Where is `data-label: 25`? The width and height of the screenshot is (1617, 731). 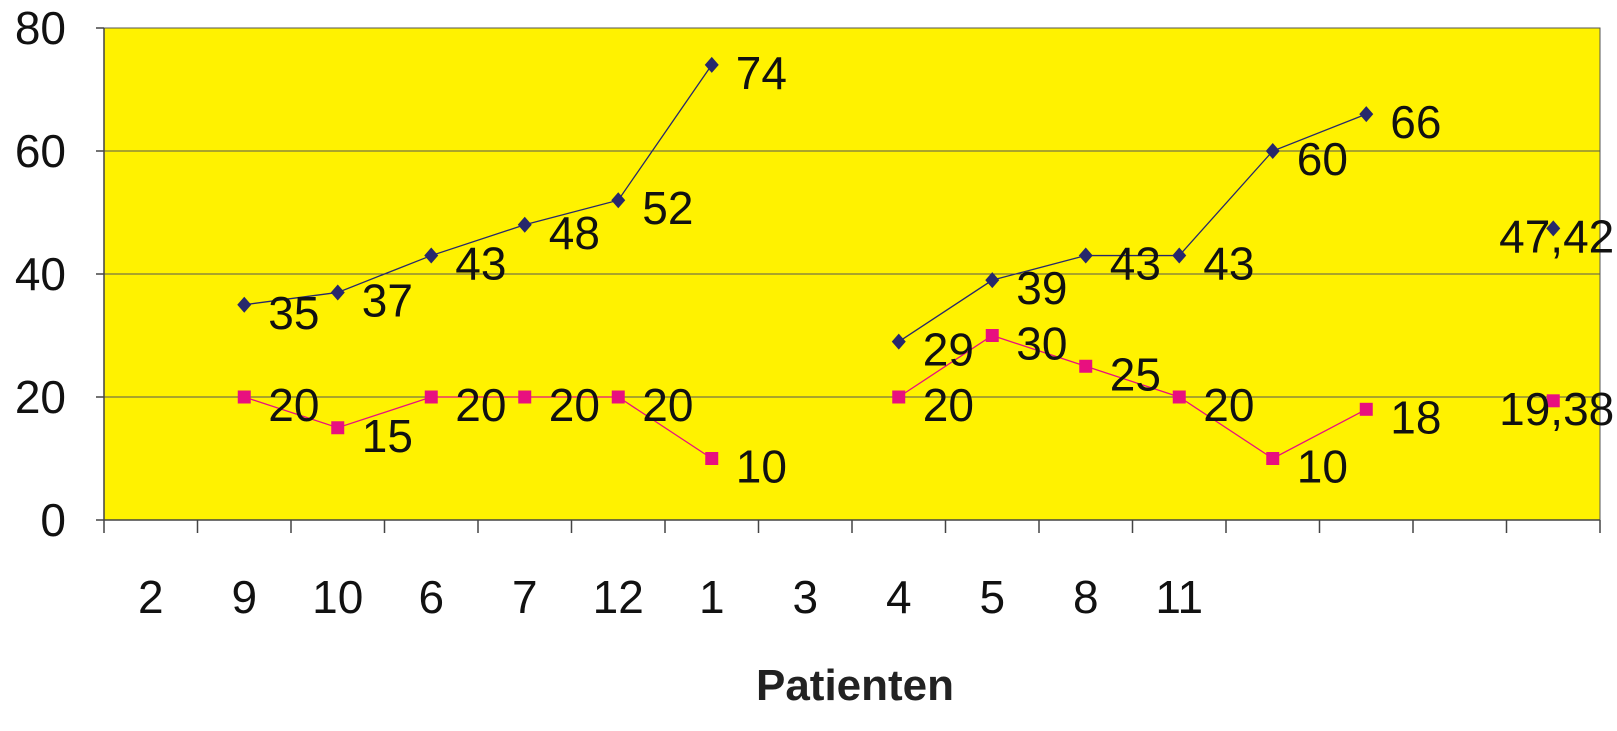
data-label: 25 is located at coordinates (1135, 374).